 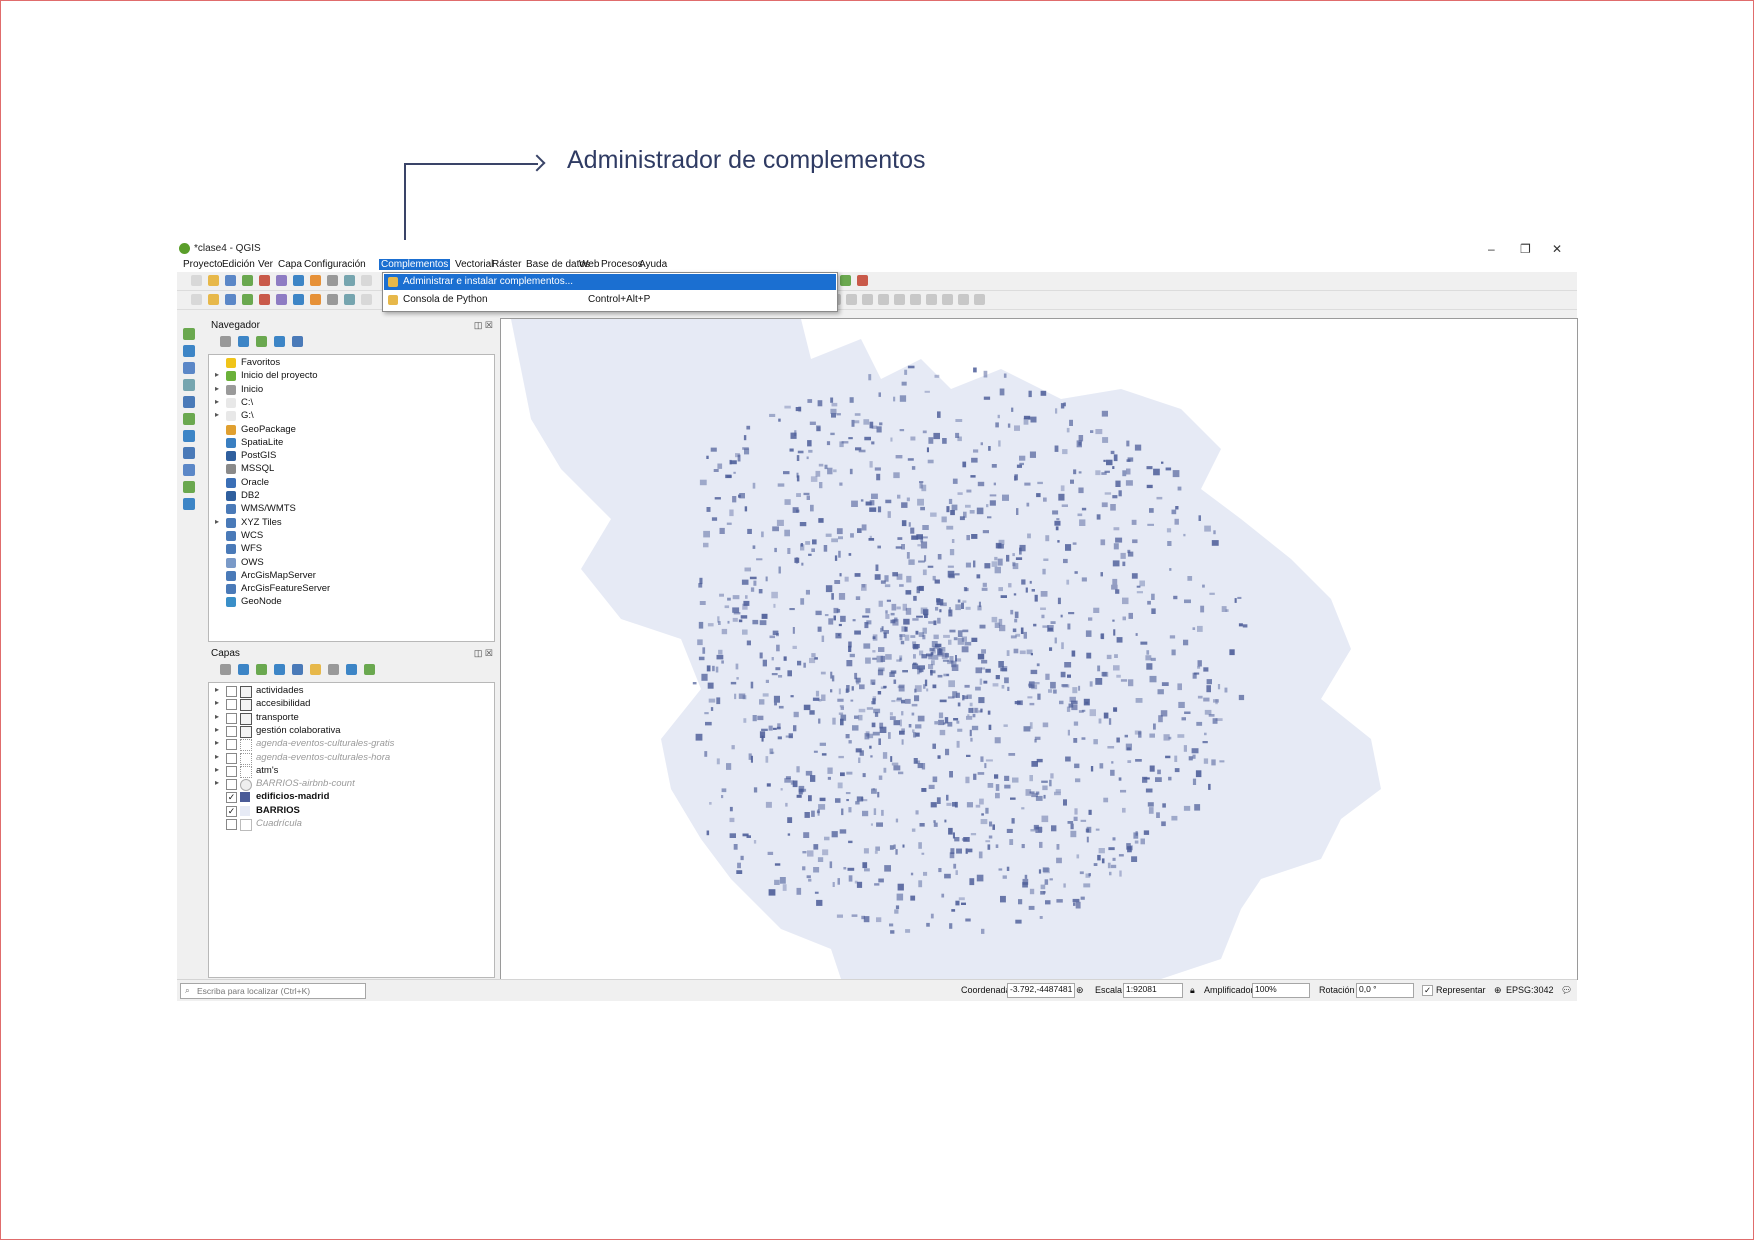 What do you see at coordinates (1385, 990) in the screenshot?
I see `rotation-field: 0,0 °` at bounding box center [1385, 990].